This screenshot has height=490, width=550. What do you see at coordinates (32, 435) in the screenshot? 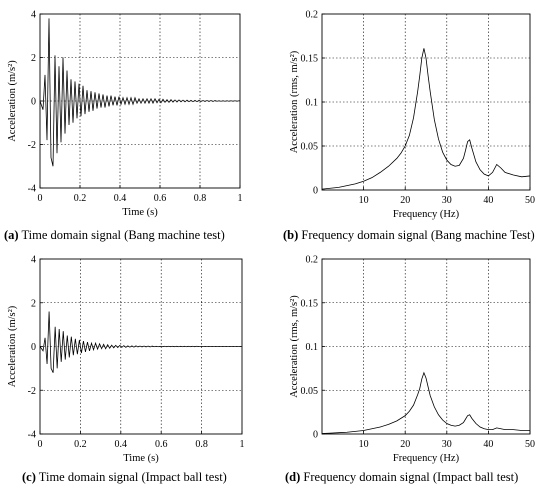
I see `panel-c-ytick-label-0: -4` at bounding box center [32, 435].